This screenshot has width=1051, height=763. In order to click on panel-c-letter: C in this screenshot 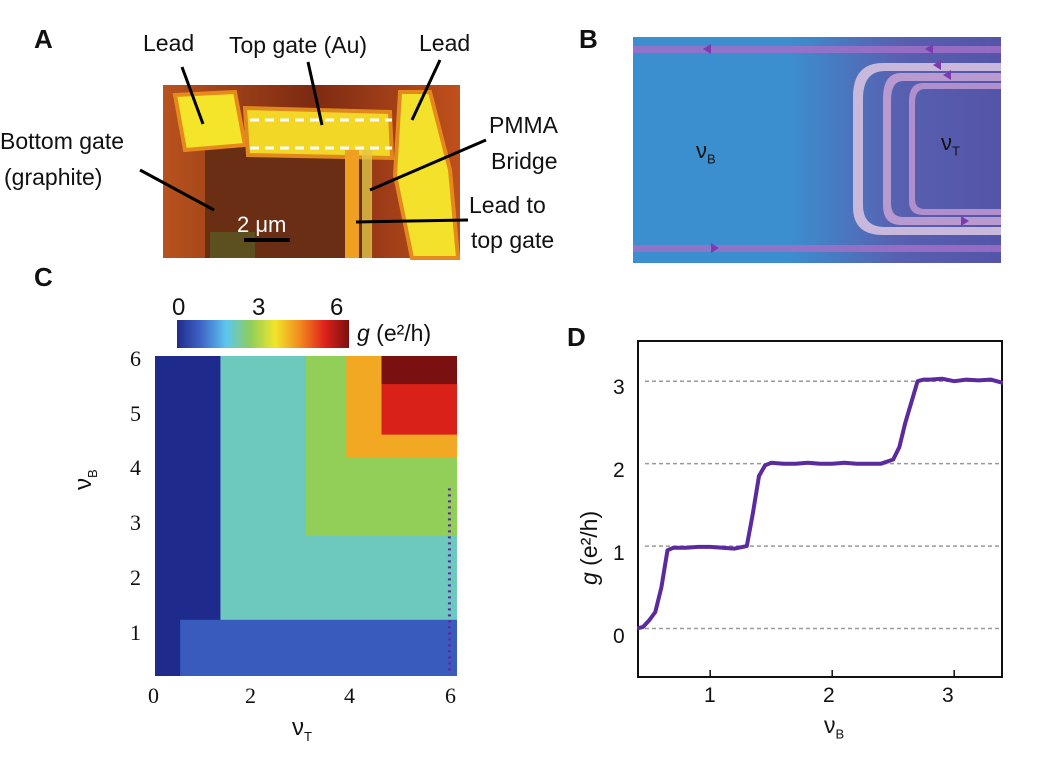, I will do `click(43, 277)`.